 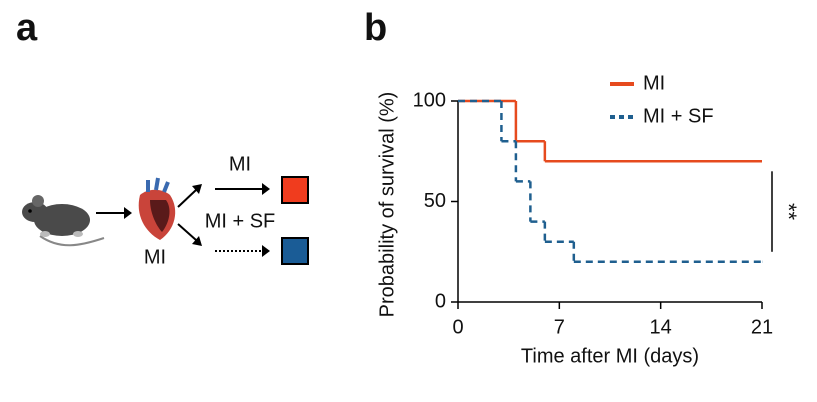 I want to click on mouse-icon, so click(x=63, y=221).